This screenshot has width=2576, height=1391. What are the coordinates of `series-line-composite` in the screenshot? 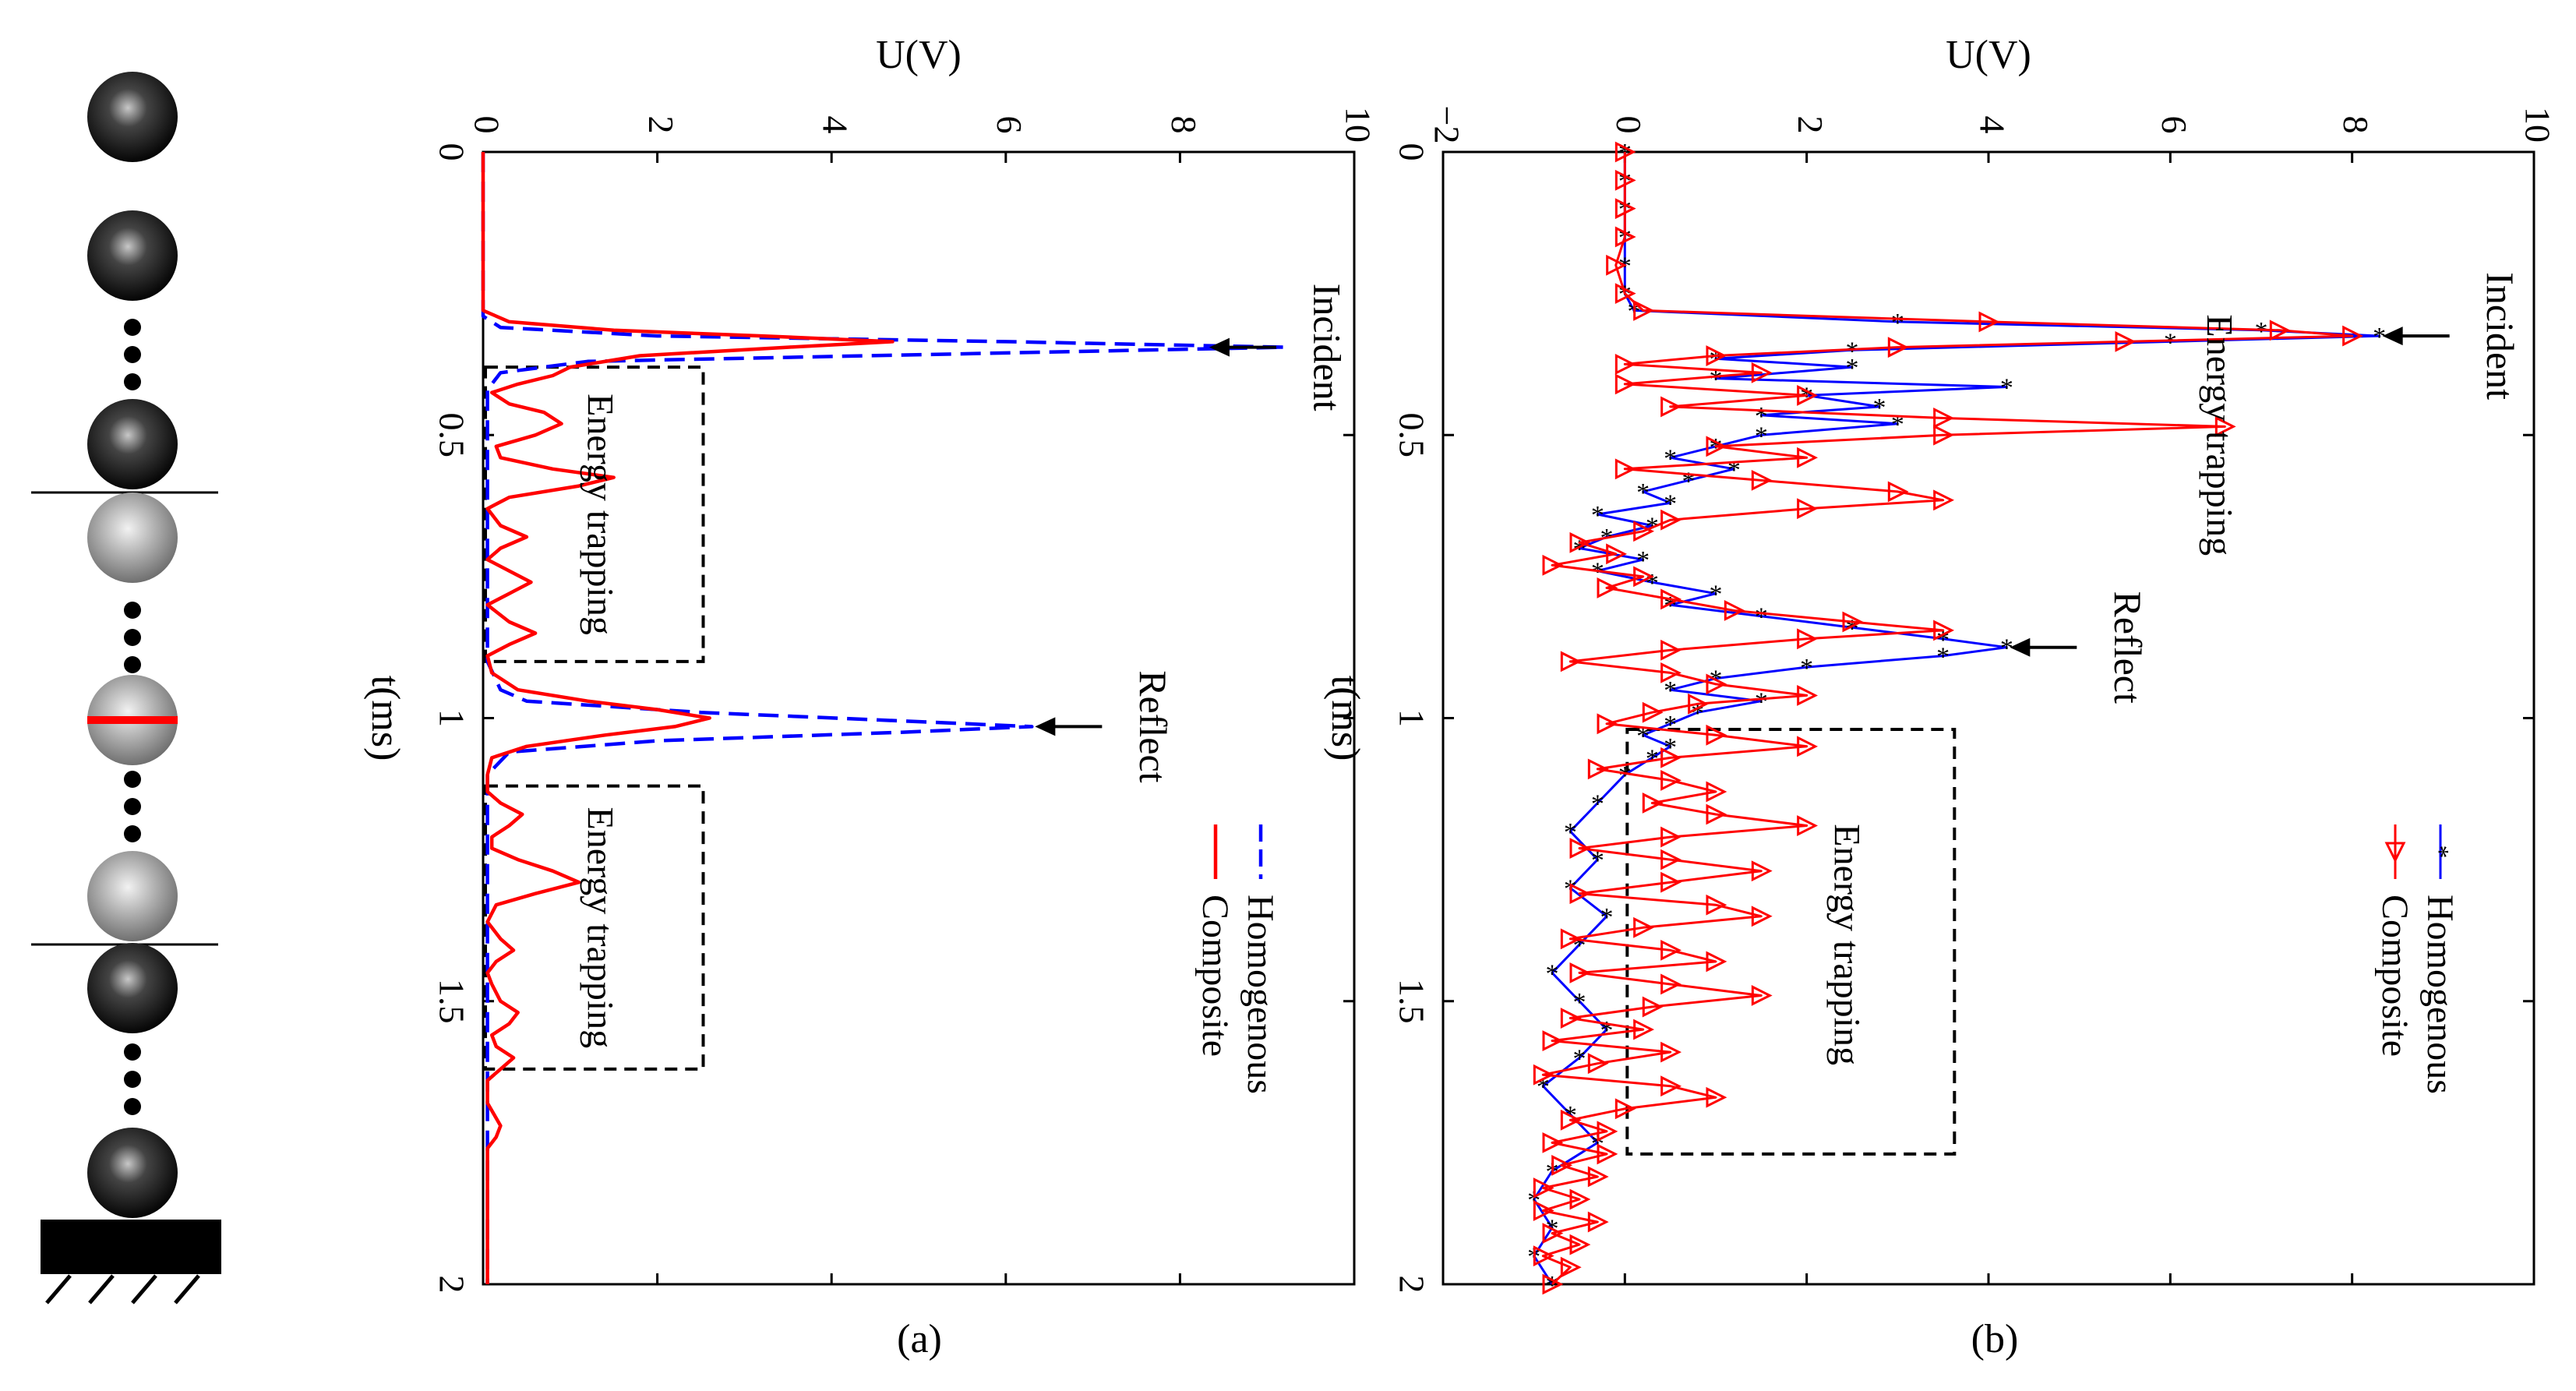 It's located at (688, 718).